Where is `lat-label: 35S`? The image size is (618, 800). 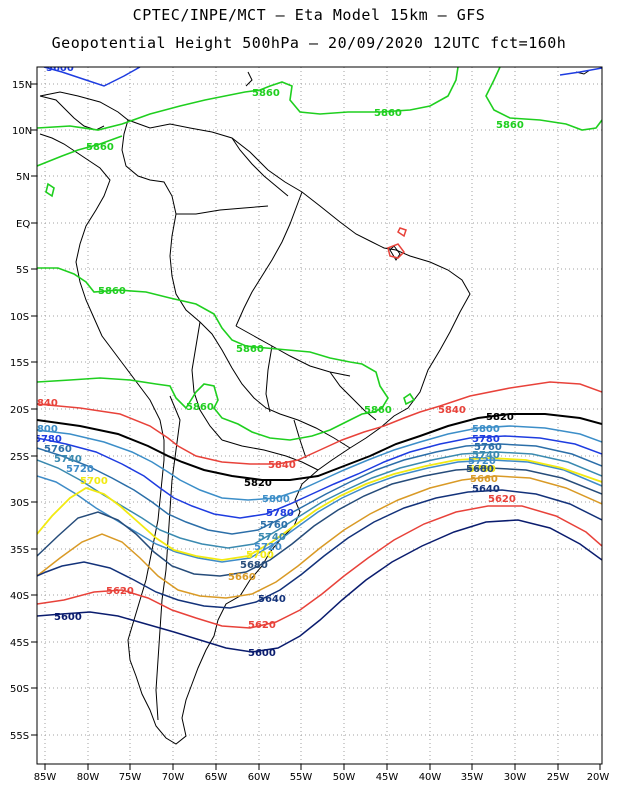
lat-label: 35S is located at coordinates (19, 550).